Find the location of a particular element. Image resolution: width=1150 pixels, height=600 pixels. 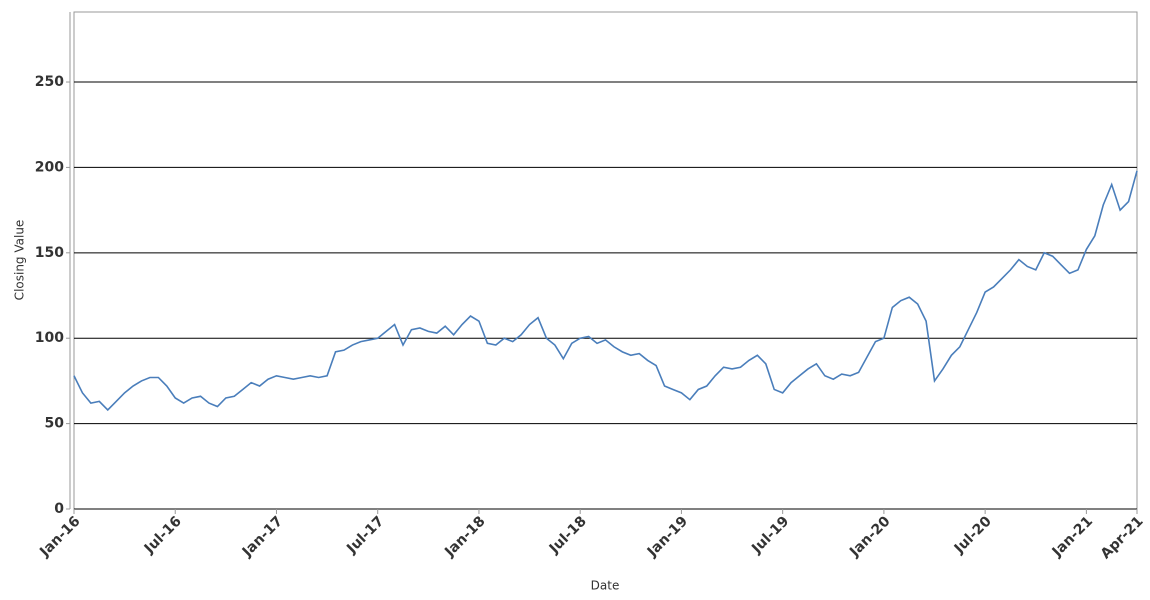

x-tick-label: Jul-19 is located at coordinates (770, 535).